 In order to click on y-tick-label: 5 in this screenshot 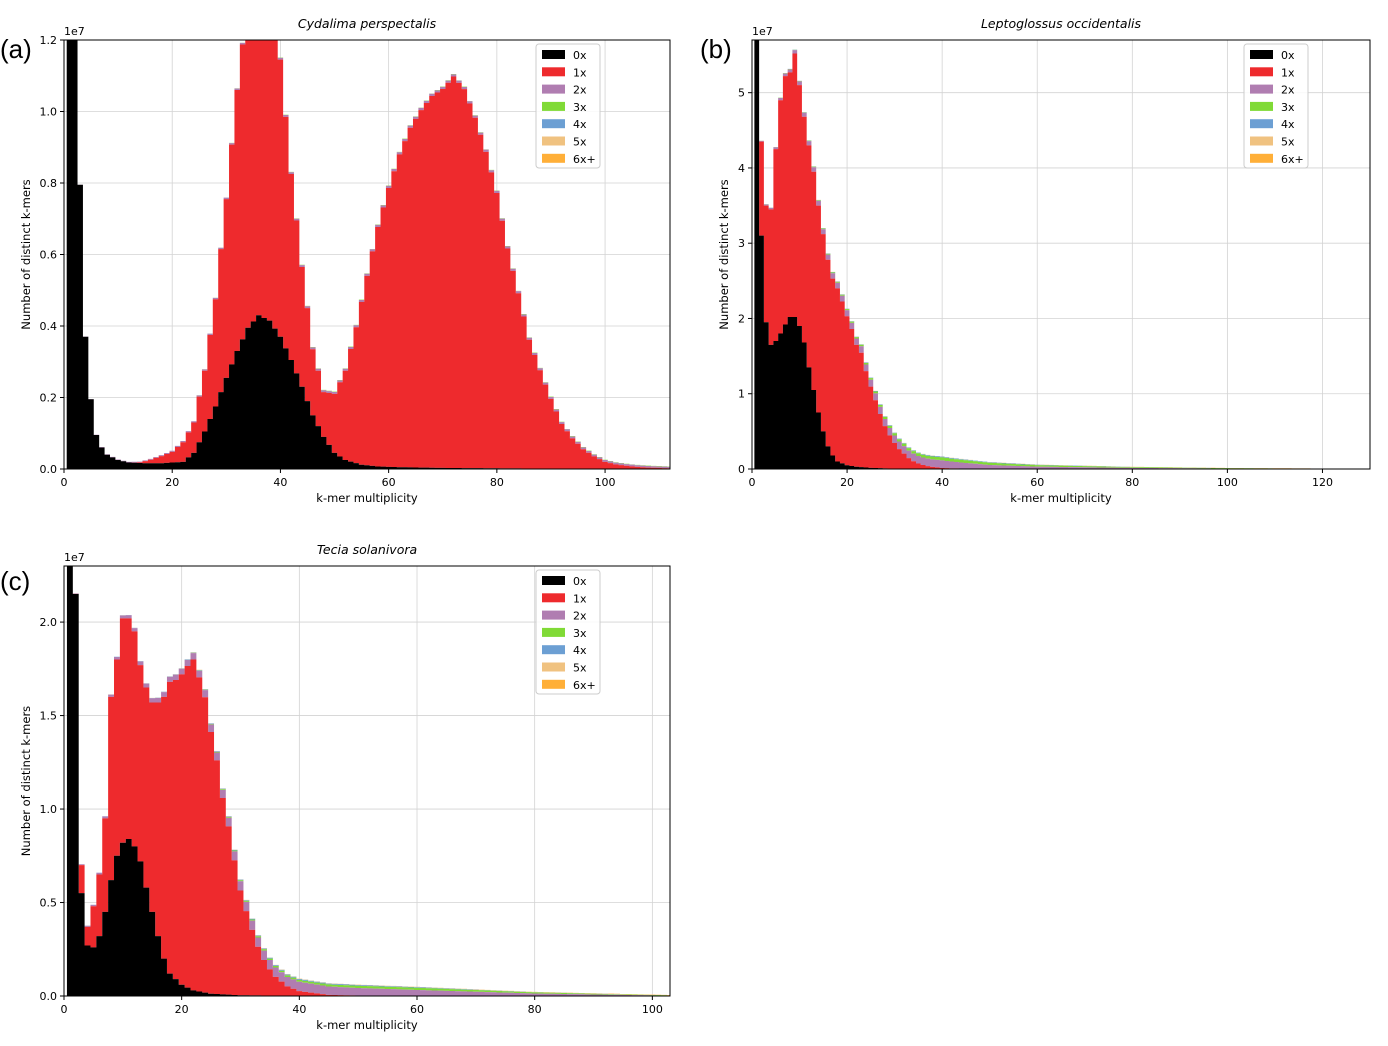, I will do `click(741, 93)`.